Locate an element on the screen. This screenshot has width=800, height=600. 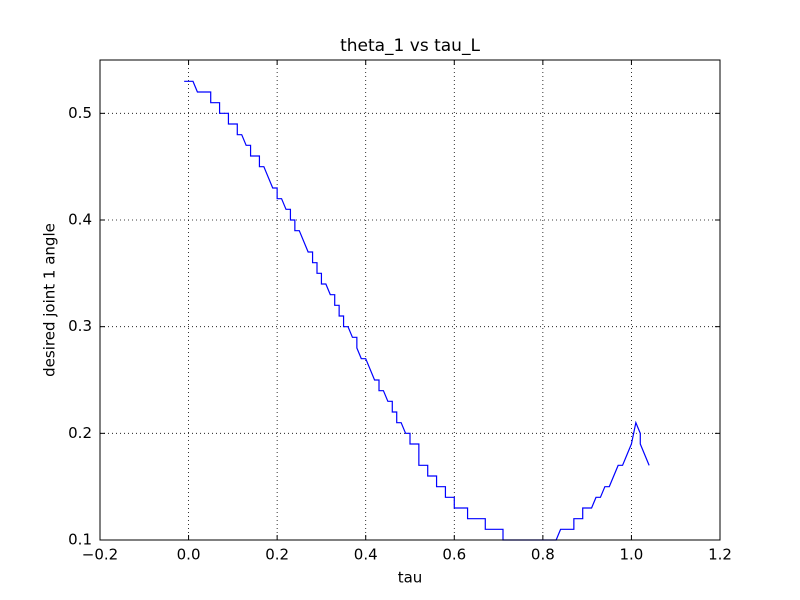
x-tick-label: 1.0 is located at coordinates (631, 555).